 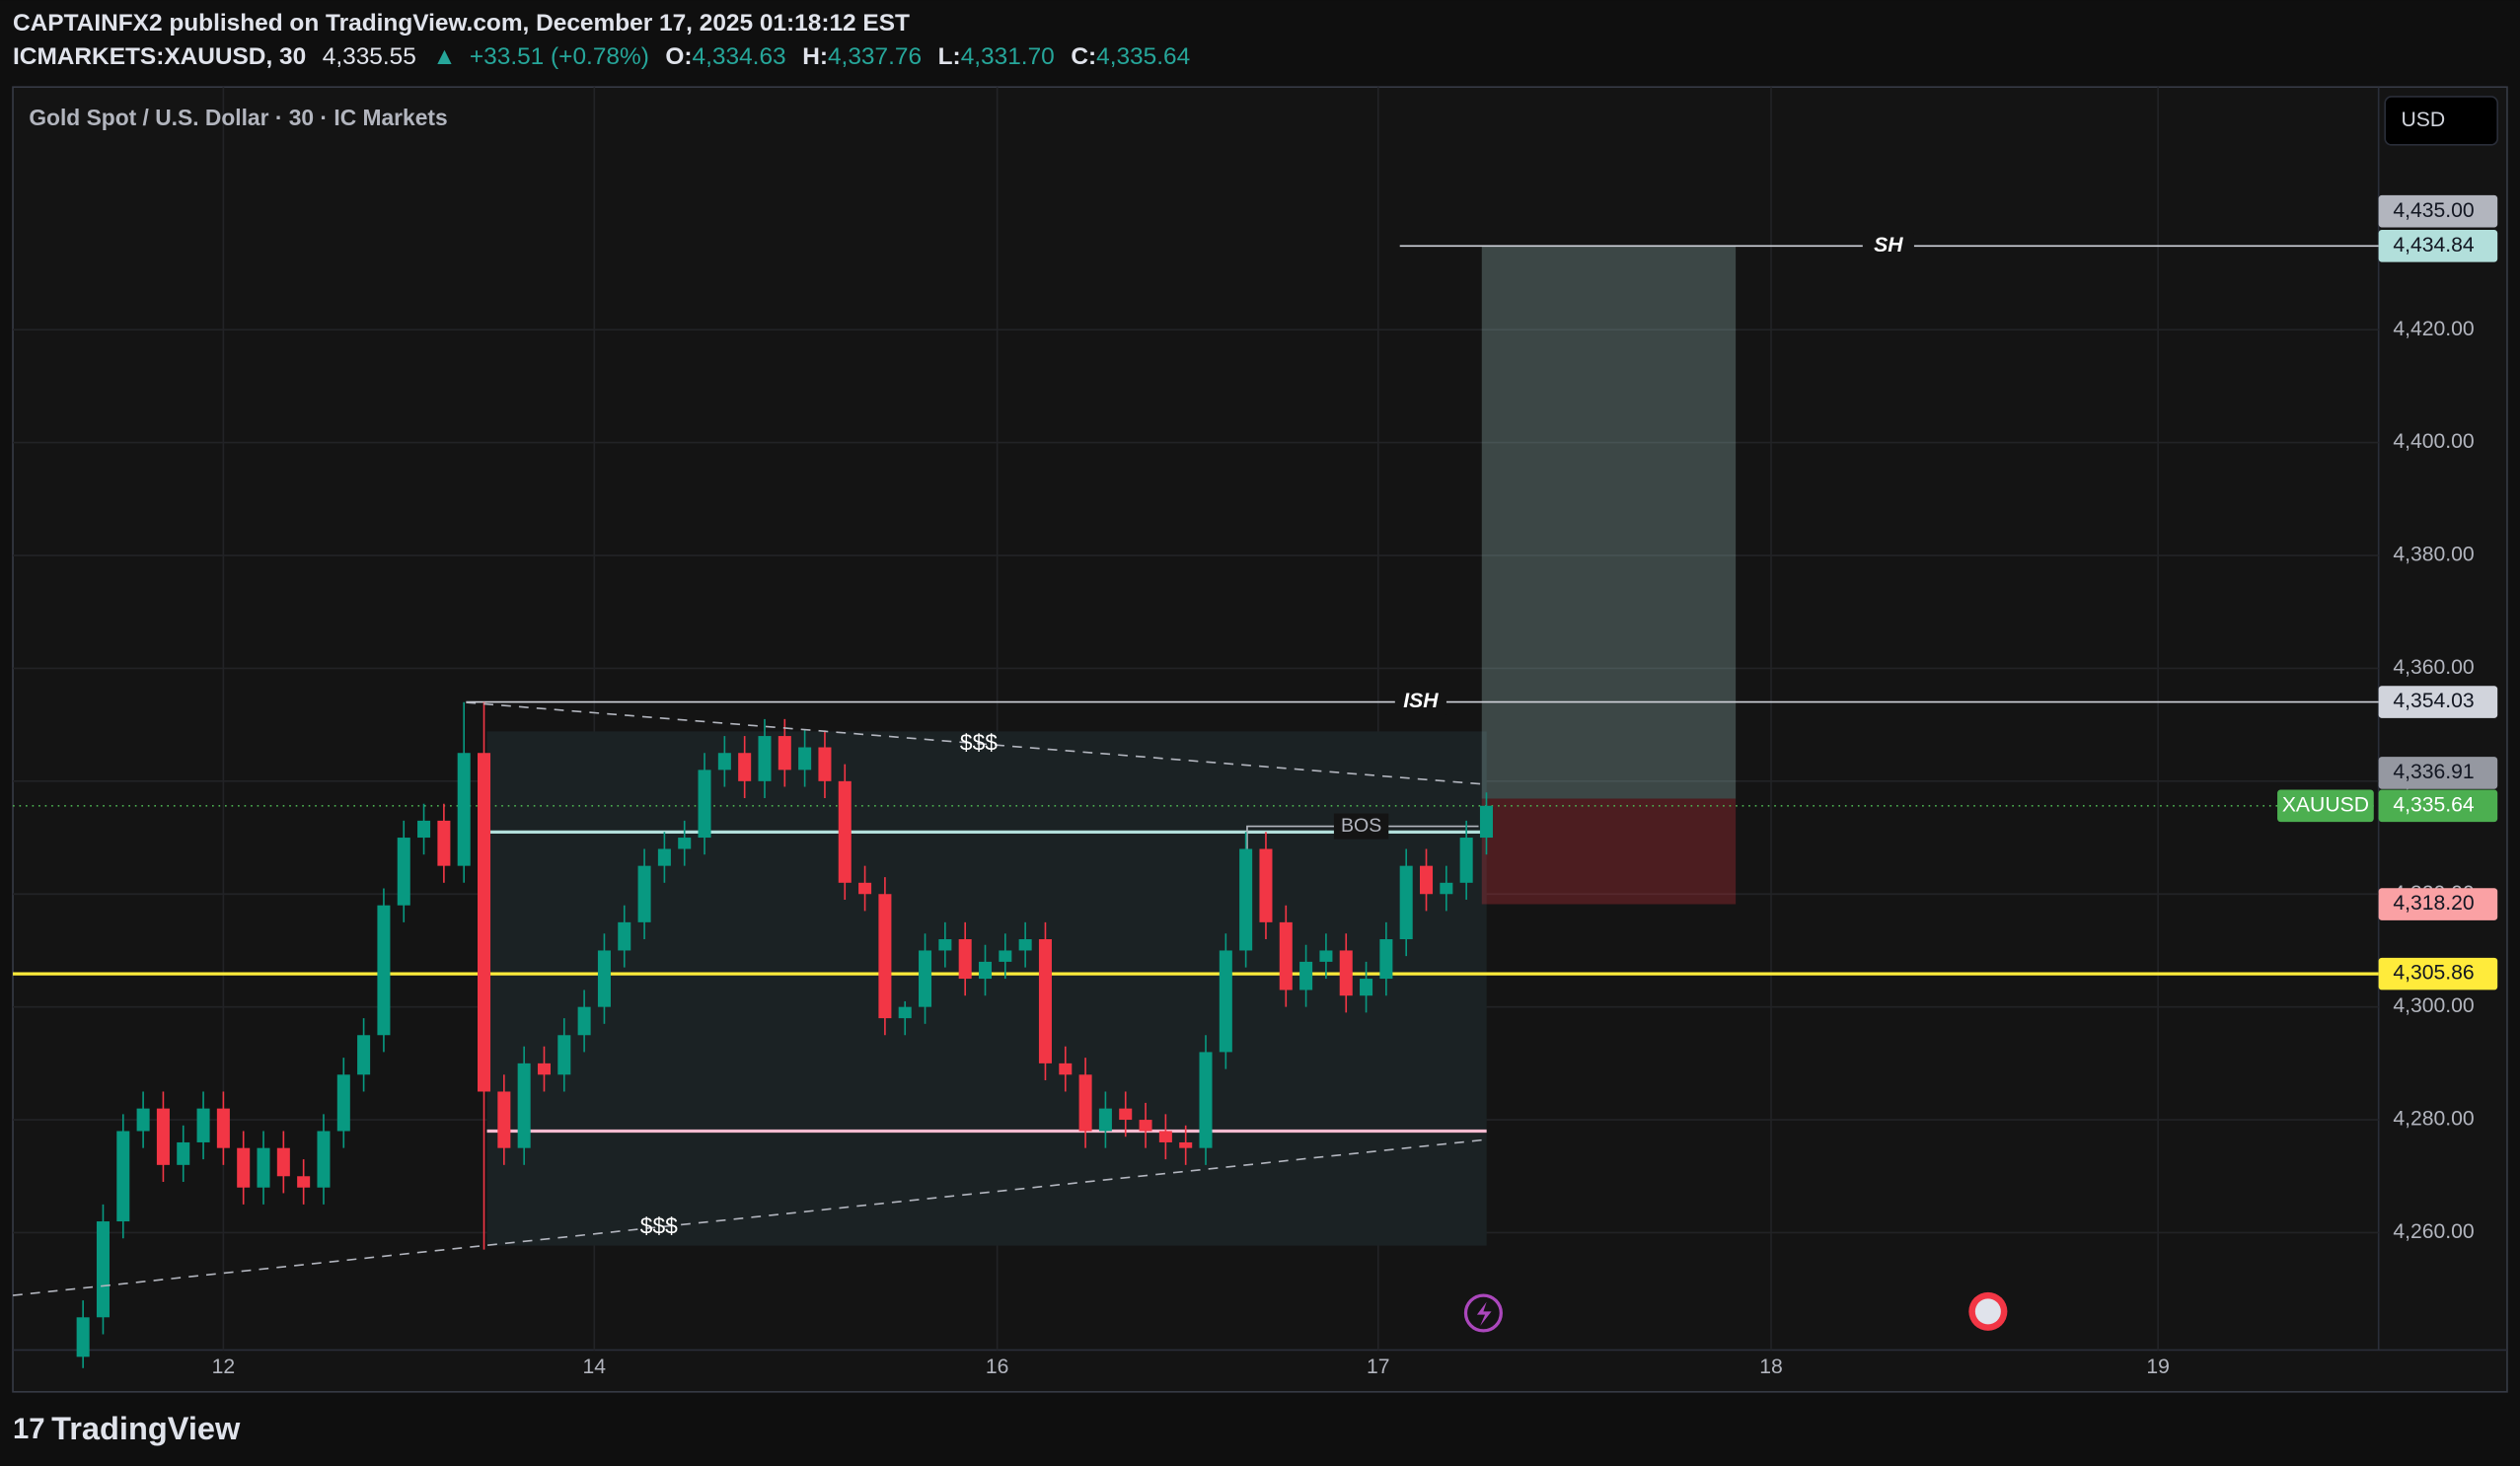 What do you see at coordinates (1609, 522) in the screenshot?
I see `position-target-zone` at bounding box center [1609, 522].